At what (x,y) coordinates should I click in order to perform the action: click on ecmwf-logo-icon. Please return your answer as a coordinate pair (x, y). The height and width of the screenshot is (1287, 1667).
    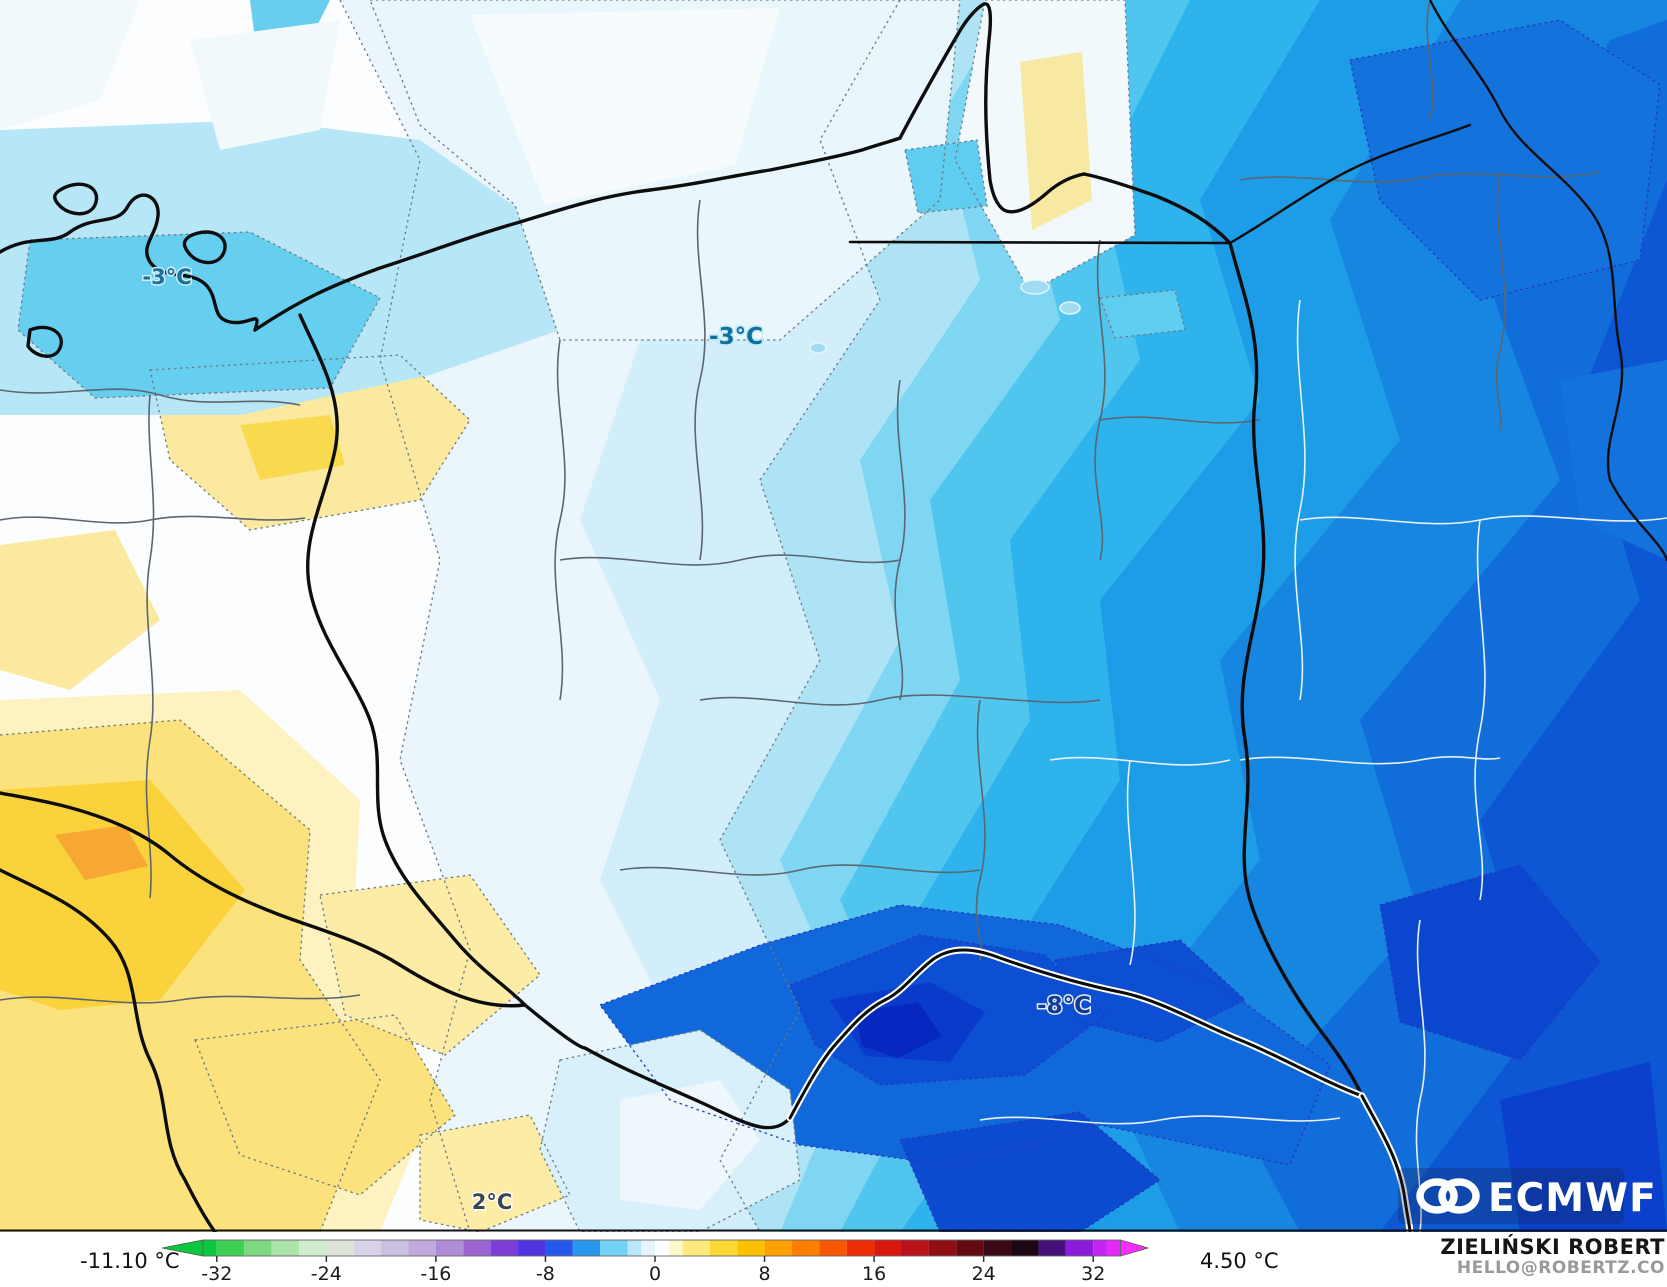
    Looking at the image, I should click on (1448, 1196).